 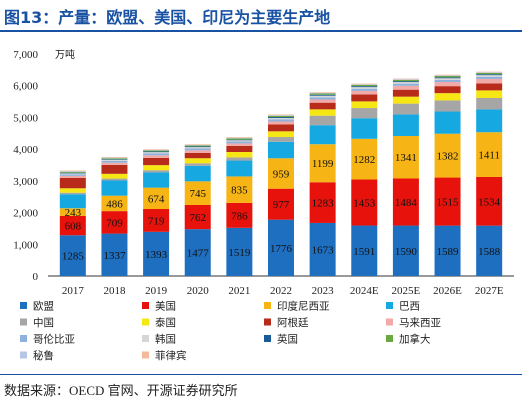 What do you see at coordinates (198, 291) in the screenshot?
I see `x-tick-label: 2020` at bounding box center [198, 291].